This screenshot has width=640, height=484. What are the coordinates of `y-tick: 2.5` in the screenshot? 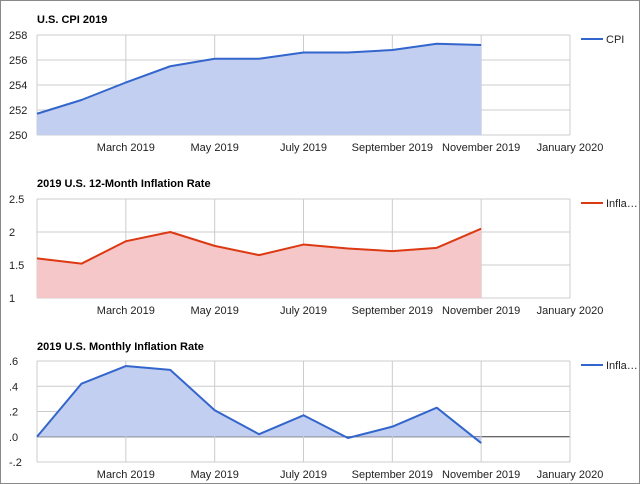 It's located at (16, 200).